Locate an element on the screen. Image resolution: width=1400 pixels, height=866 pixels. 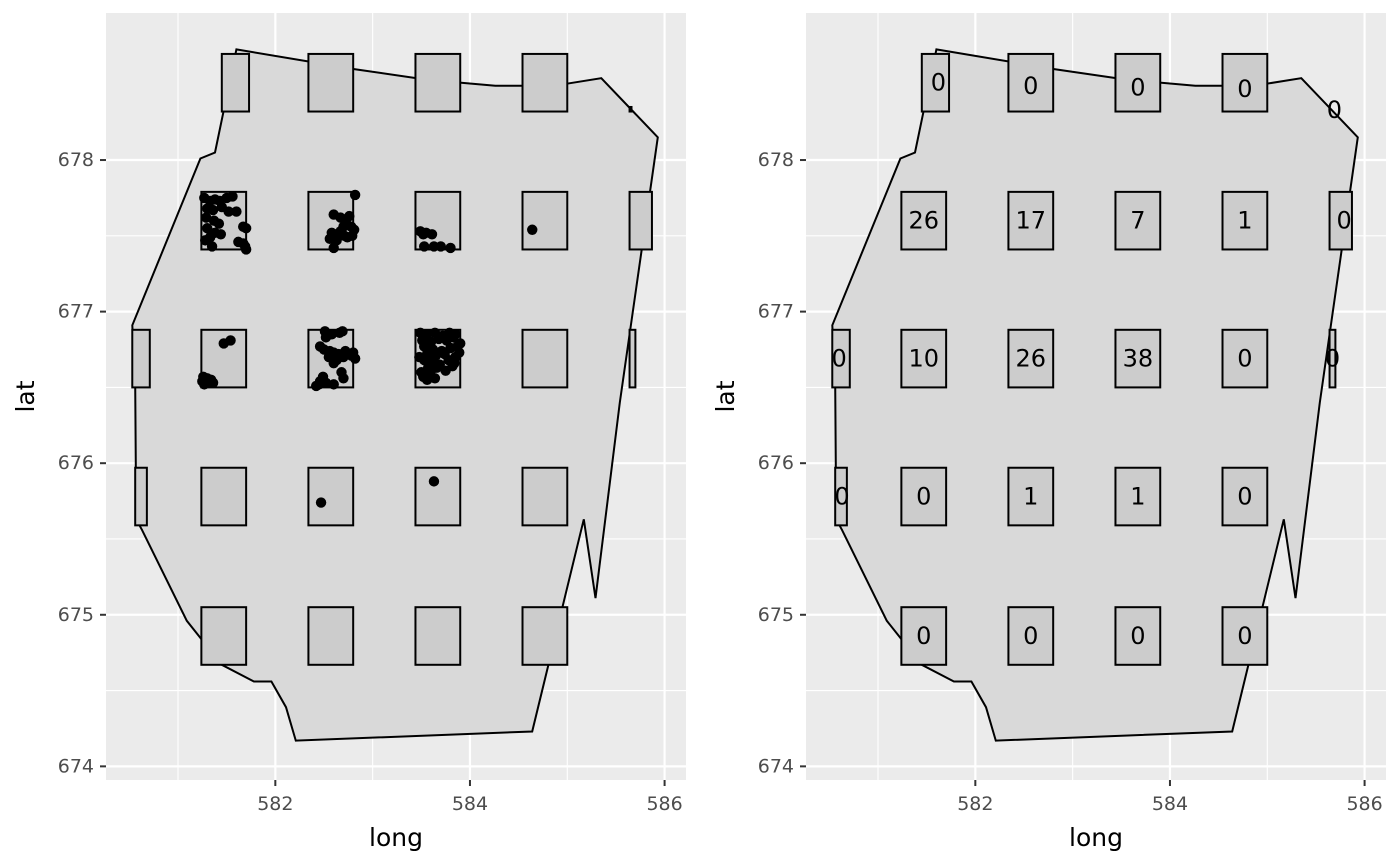
quadrat-count-label: 38 is located at coordinates (1138, 359).